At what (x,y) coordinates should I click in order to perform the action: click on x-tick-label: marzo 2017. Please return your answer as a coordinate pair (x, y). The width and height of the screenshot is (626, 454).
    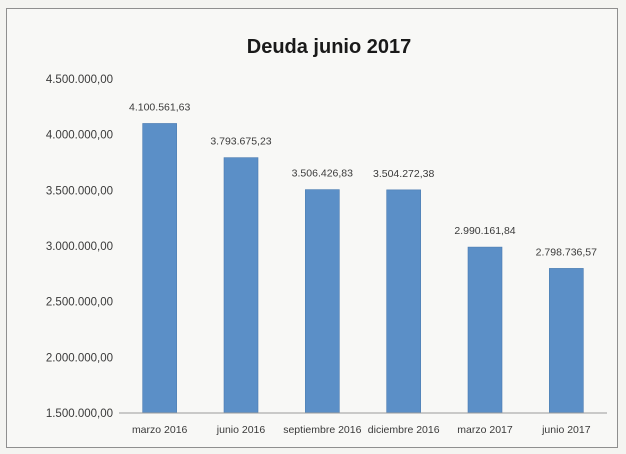
    Looking at the image, I should click on (485, 430).